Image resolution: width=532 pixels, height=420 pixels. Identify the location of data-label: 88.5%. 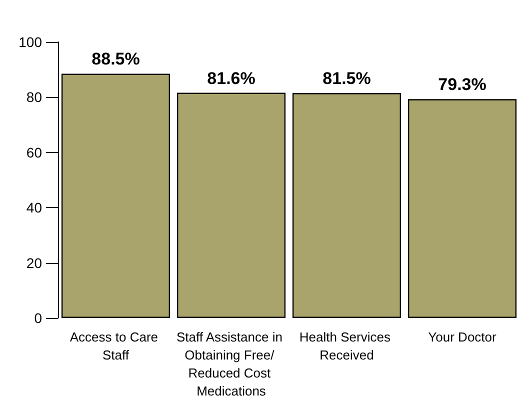
(116, 59).